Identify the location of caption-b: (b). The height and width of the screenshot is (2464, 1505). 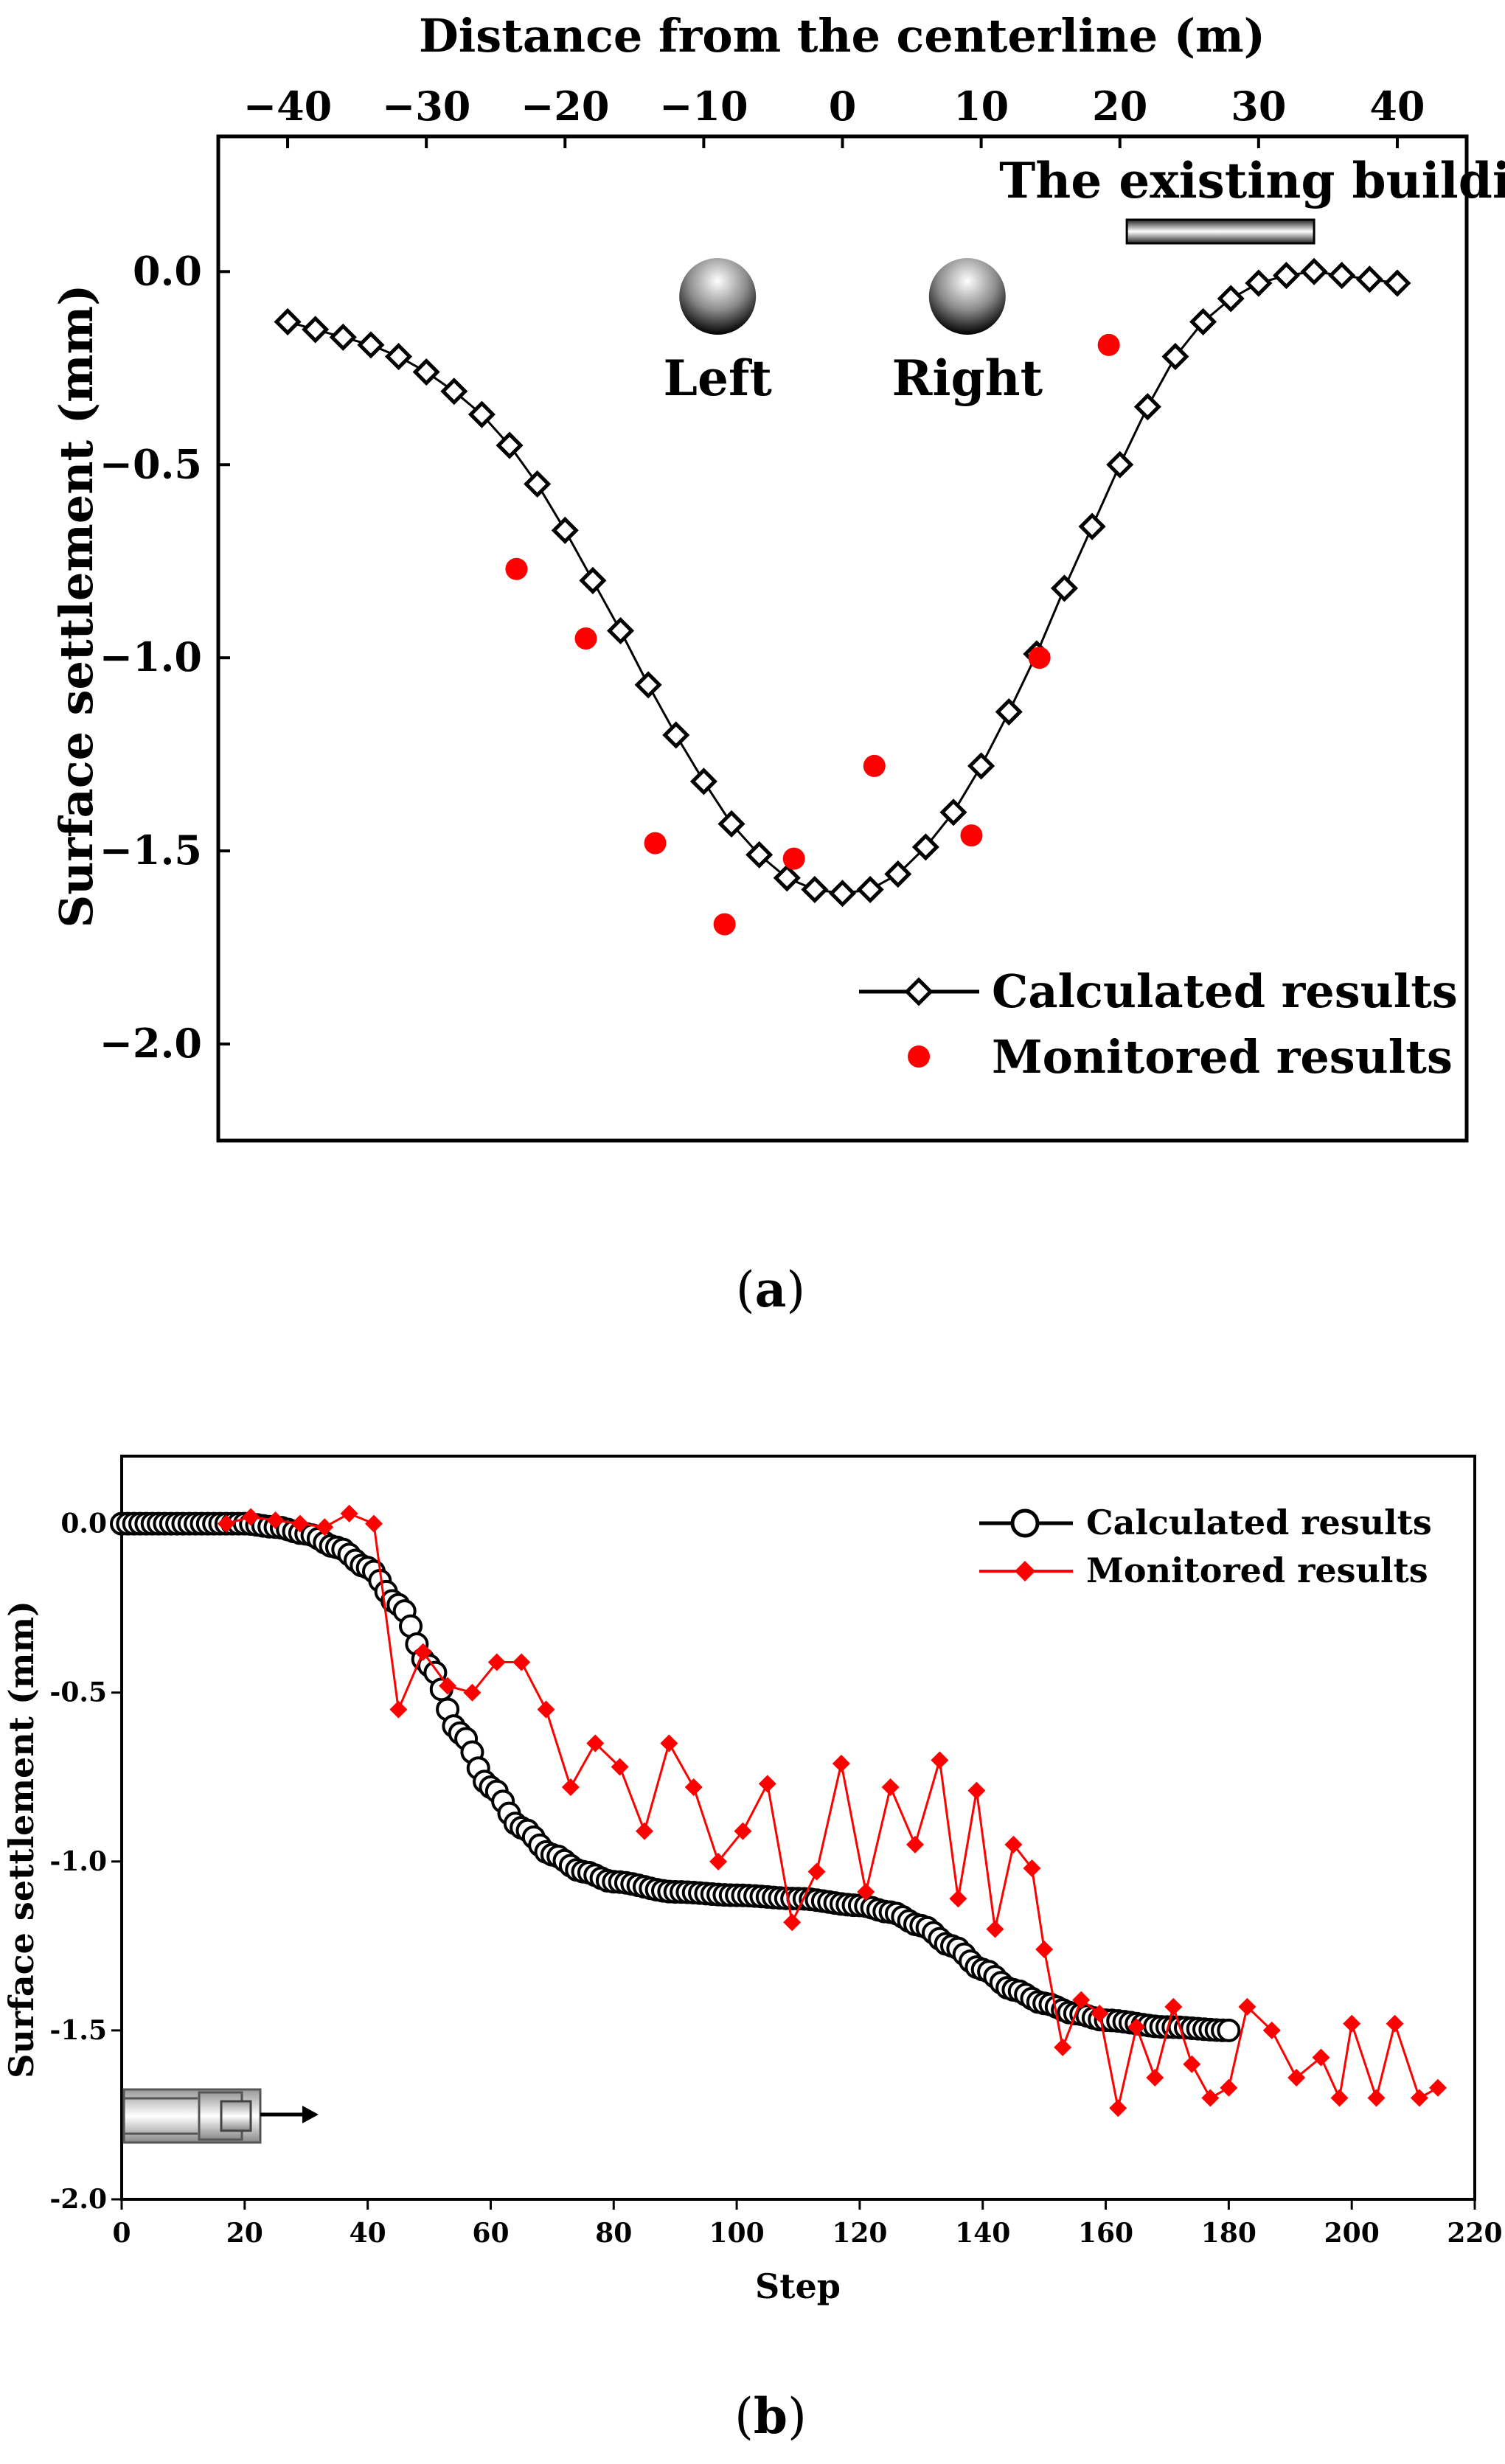
(770, 2416).